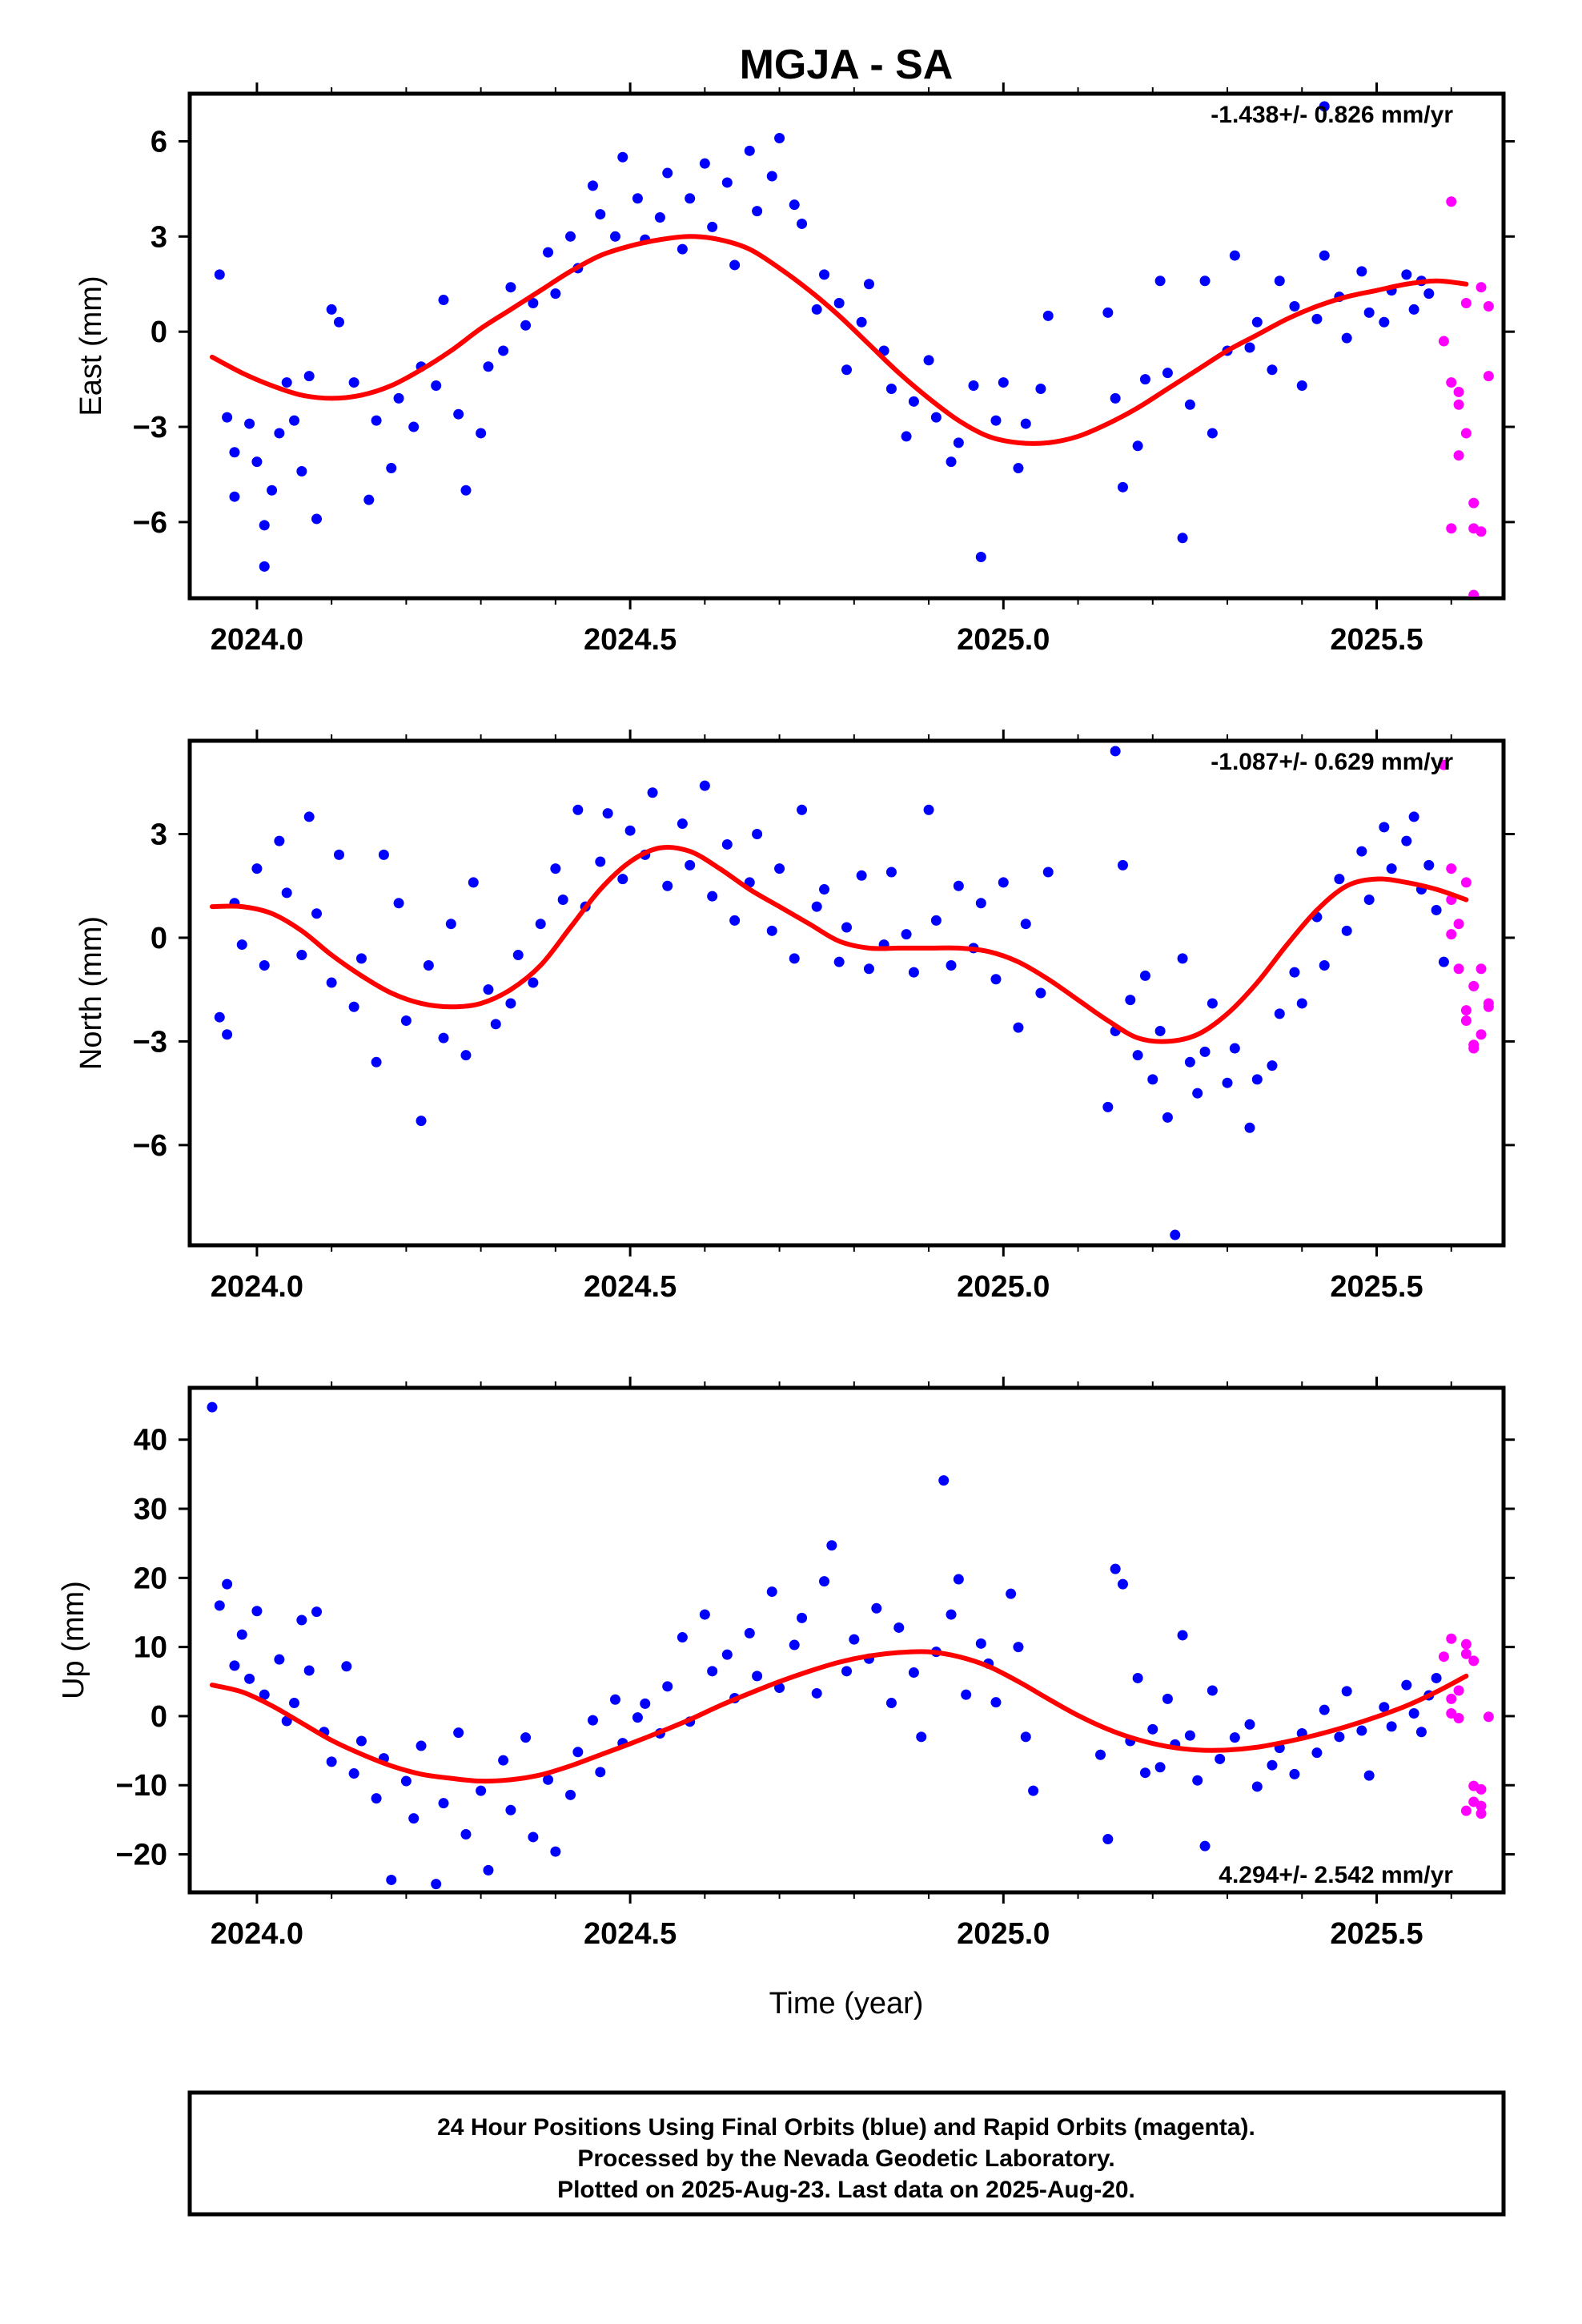 Image resolution: width=1582 pixels, height=2324 pixels. Describe the element at coordinates (159, 142) in the screenshot. I see `y-tick-label: 6` at that location.